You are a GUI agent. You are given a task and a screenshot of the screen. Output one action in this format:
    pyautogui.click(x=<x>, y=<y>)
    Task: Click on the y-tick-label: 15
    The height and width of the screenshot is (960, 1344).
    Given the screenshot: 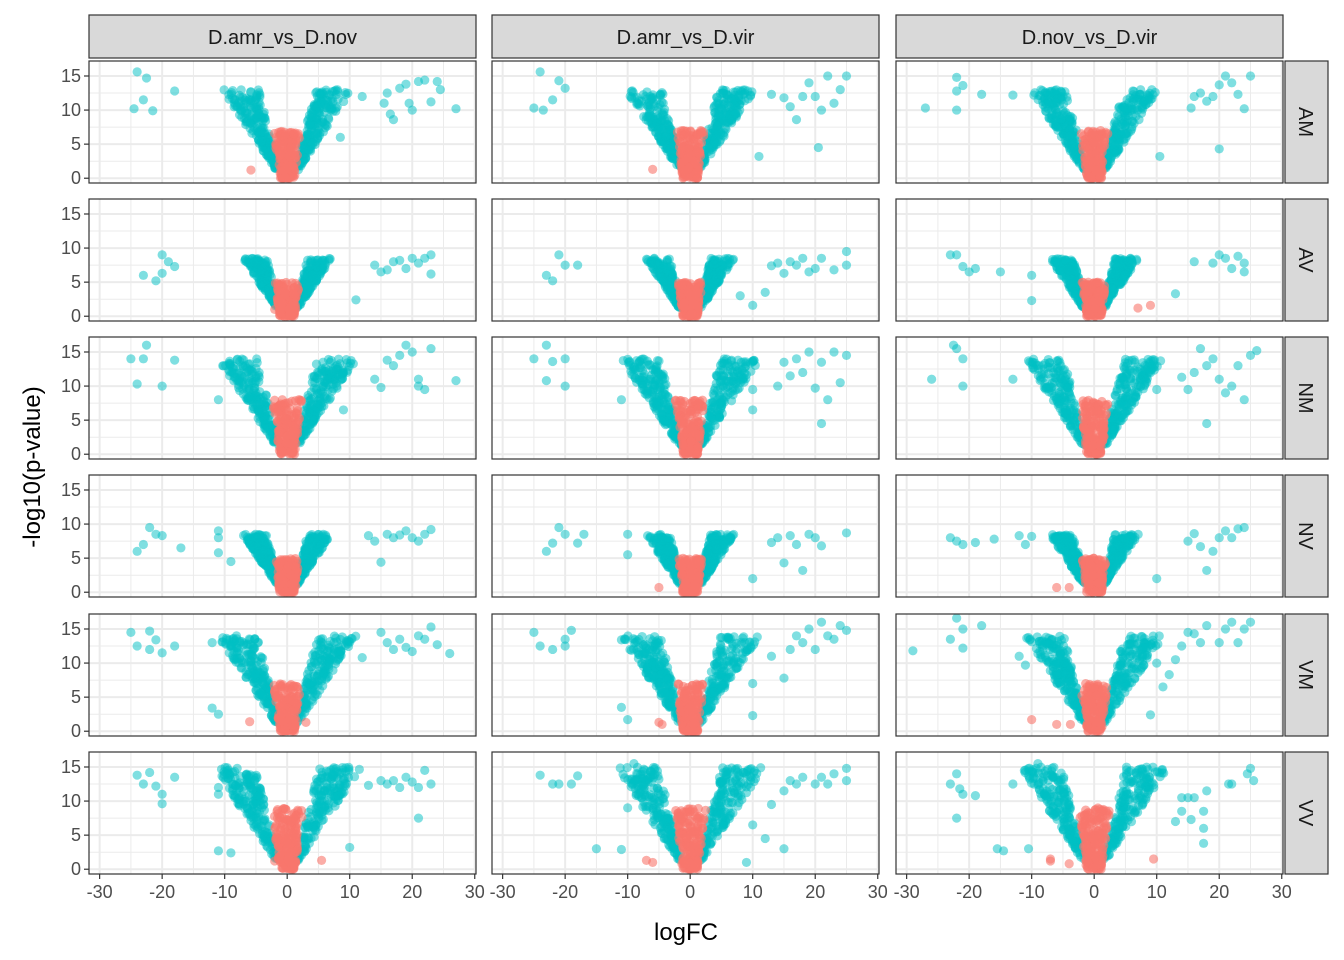 What is the action you would take?
    pyautogui.click(x=71, y=76)
    